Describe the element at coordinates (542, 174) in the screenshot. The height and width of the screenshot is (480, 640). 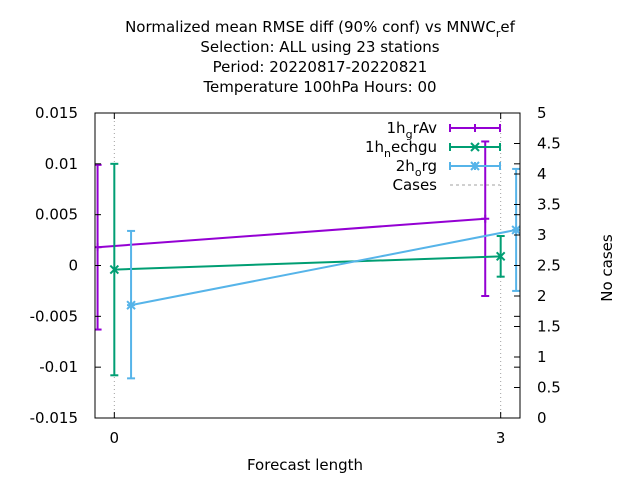
I see `y2-tick-label: 4` at that location.